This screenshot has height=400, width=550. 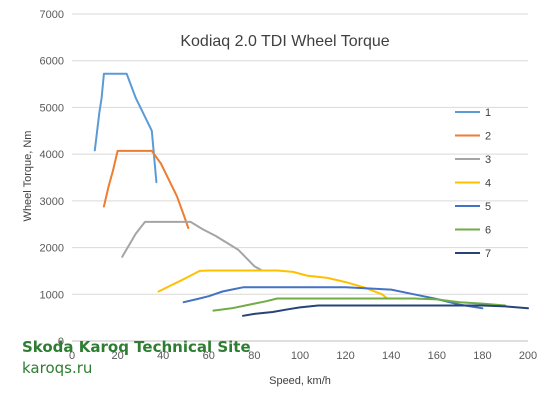 I want to click on x-tick-label-20: 20, so click(x=117, y=356).